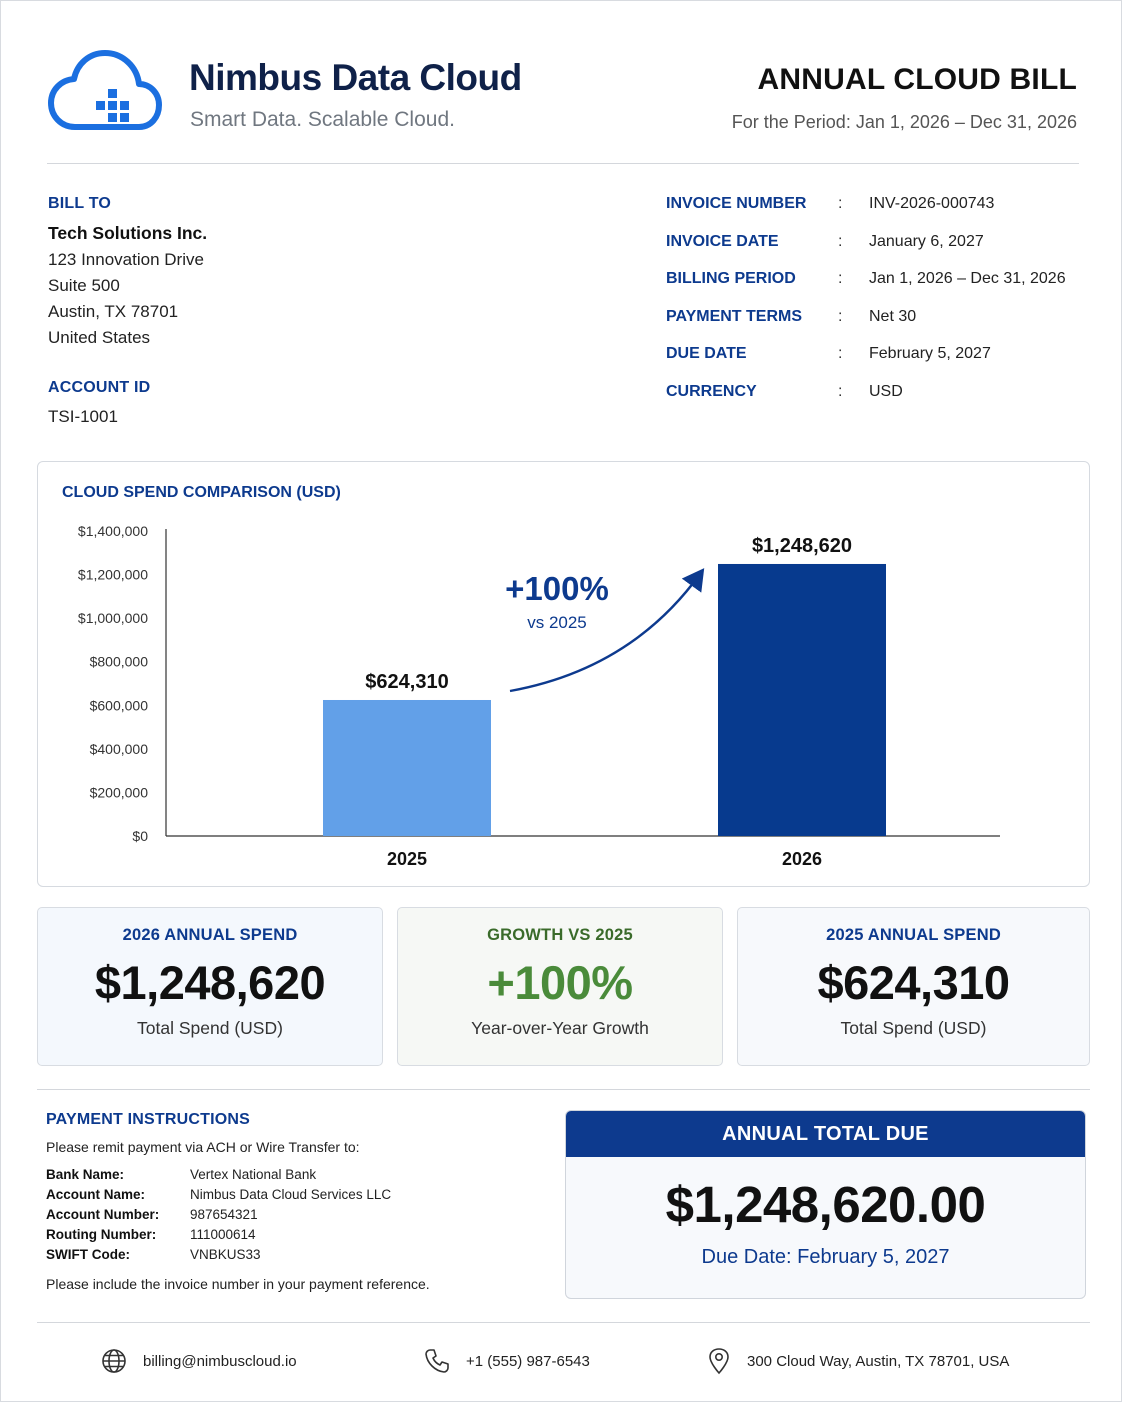 Image resolution: width=1122 pixels, height=1402 pixels. Describe the element at coordinates (119, 792) in the screenshot. I see `y-tick-label: $200,000` at that location.